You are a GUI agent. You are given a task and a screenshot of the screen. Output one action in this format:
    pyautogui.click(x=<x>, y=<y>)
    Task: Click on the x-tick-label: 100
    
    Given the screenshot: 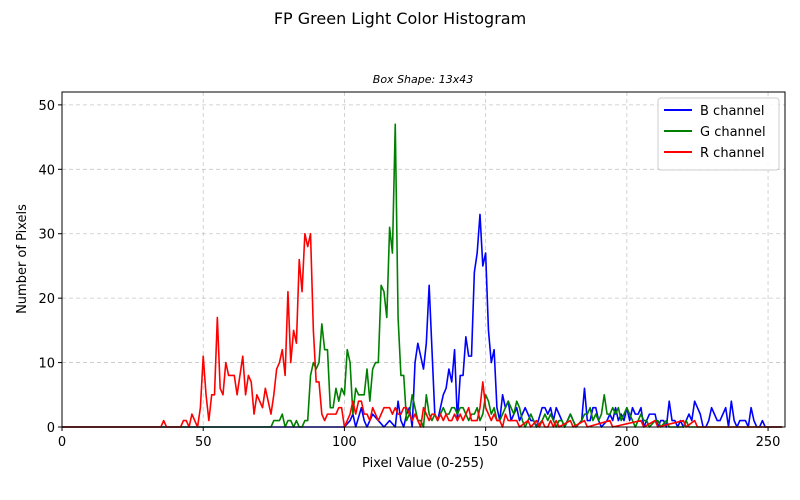 What is the action you would take?
    pyautogui.click(x=344, y=442)
    